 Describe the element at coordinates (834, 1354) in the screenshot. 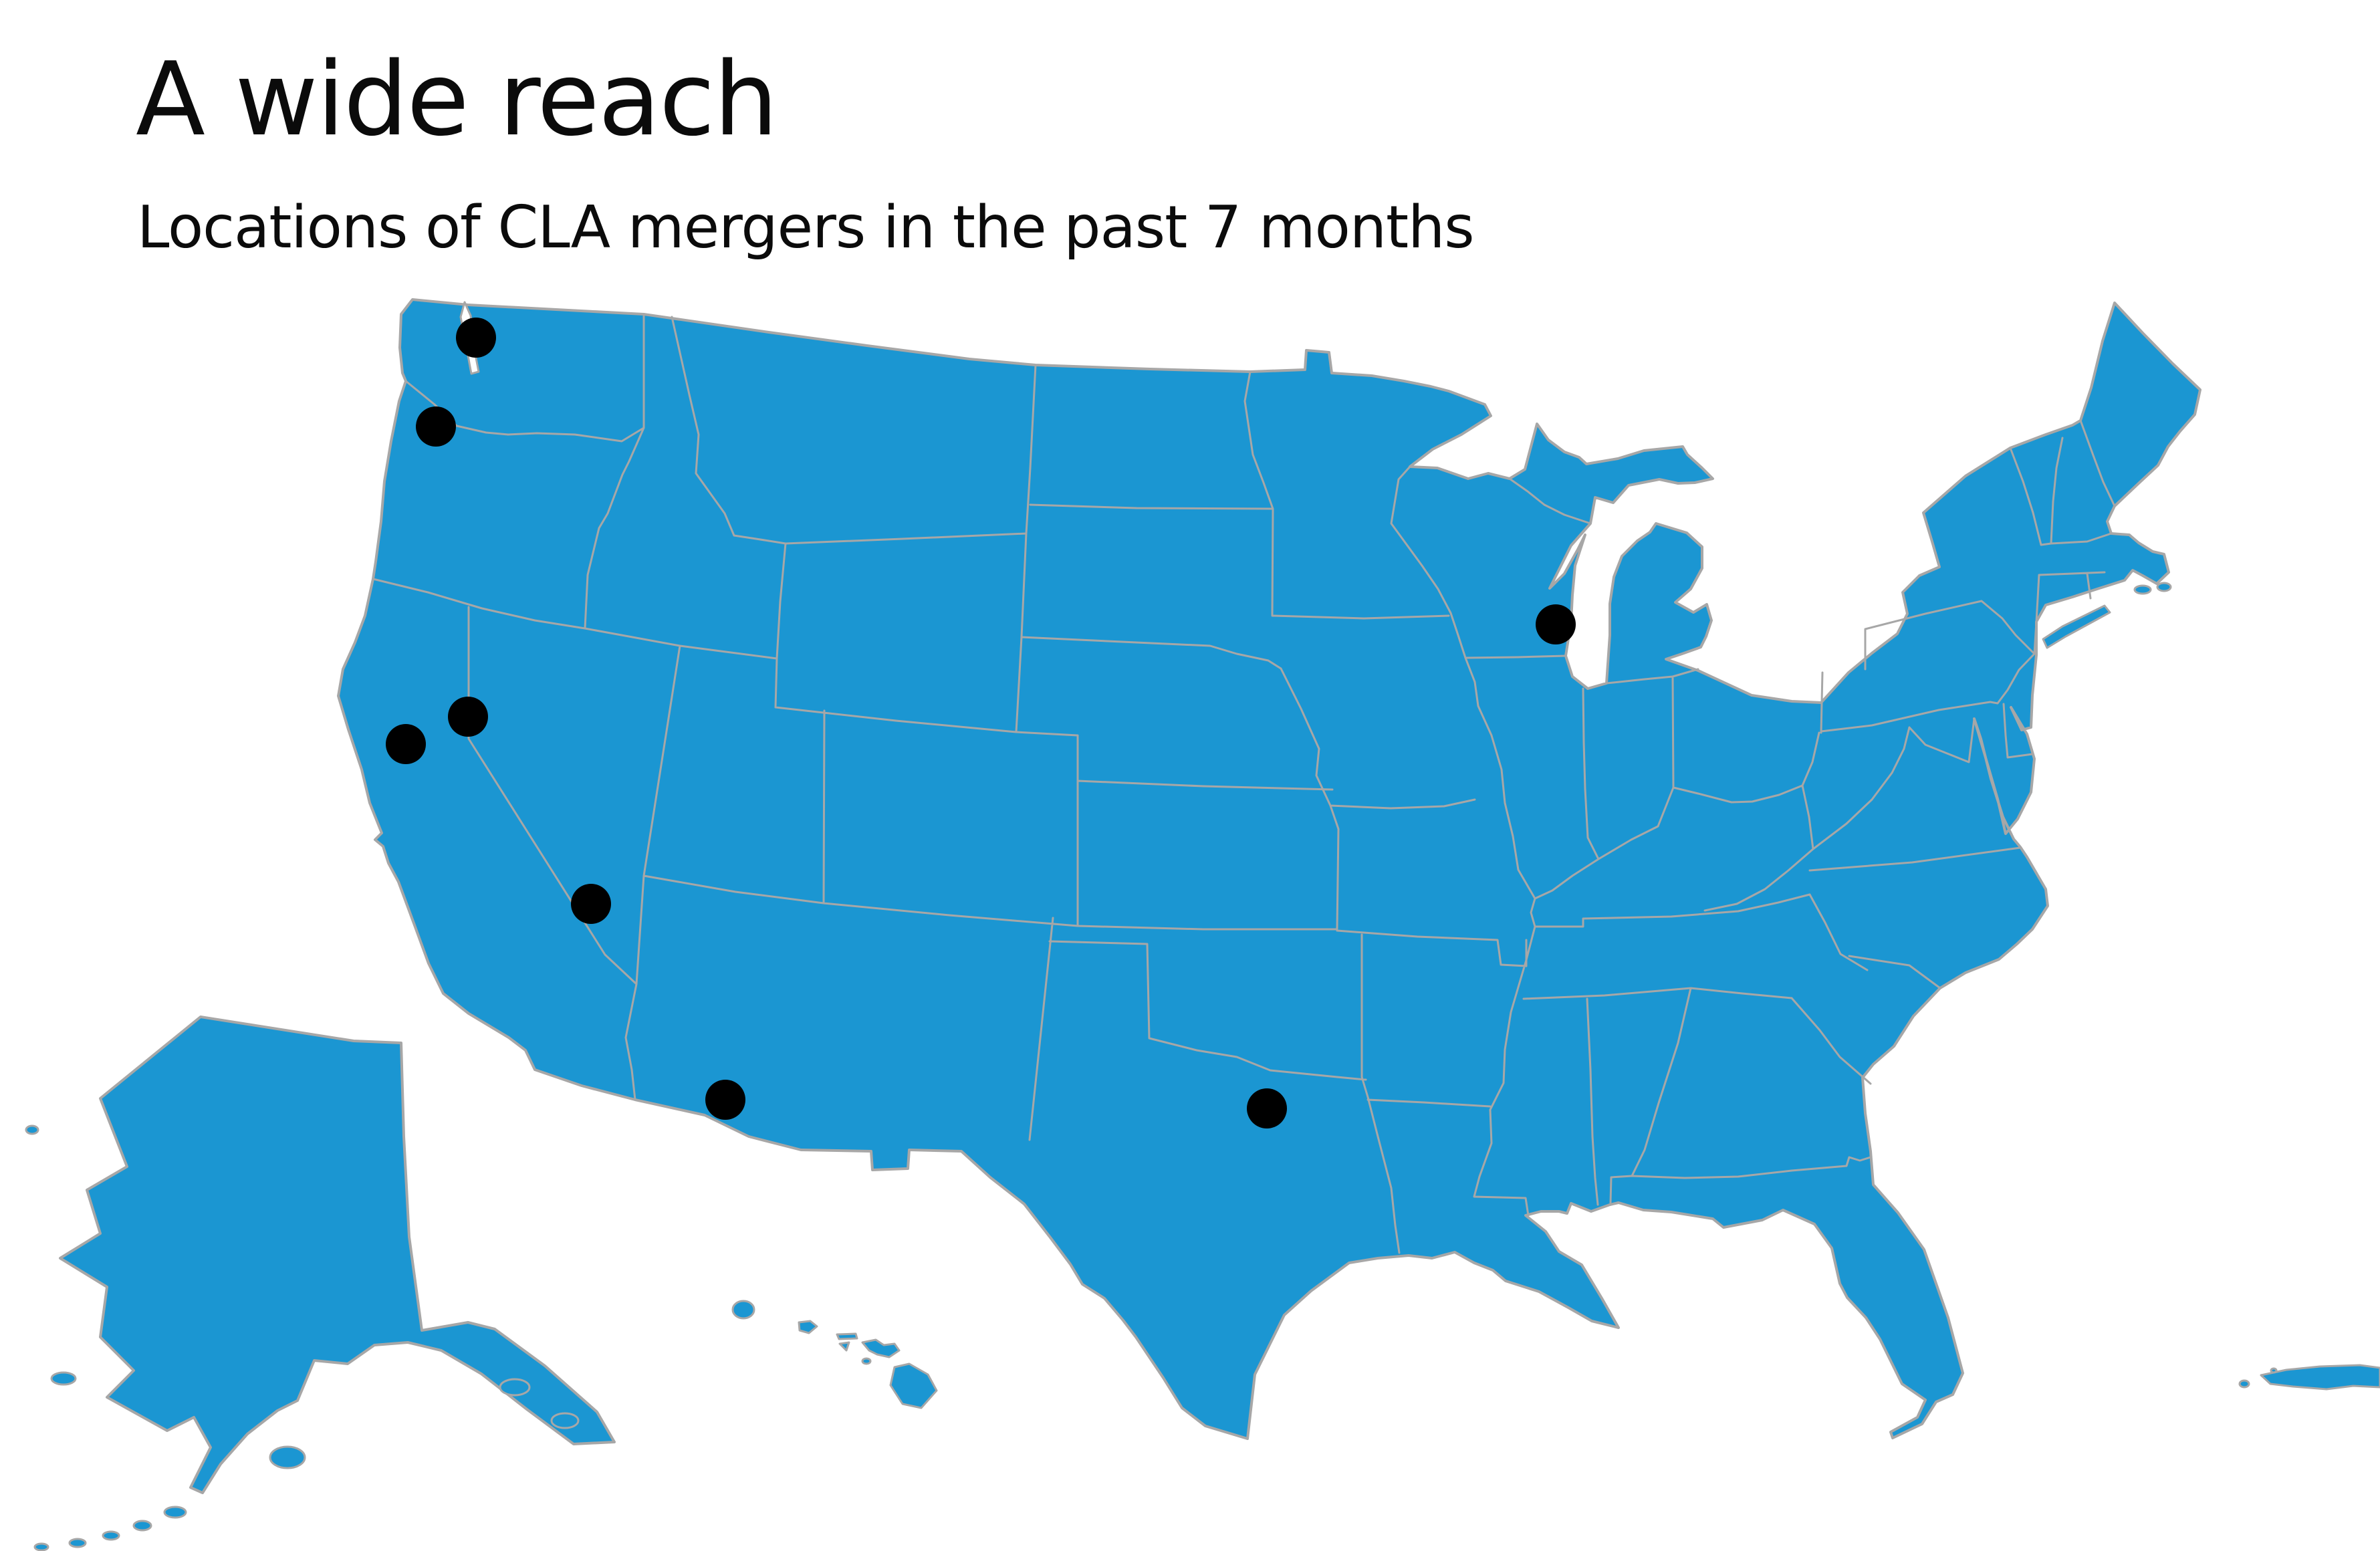

I see `hawaii-islands` at that location.